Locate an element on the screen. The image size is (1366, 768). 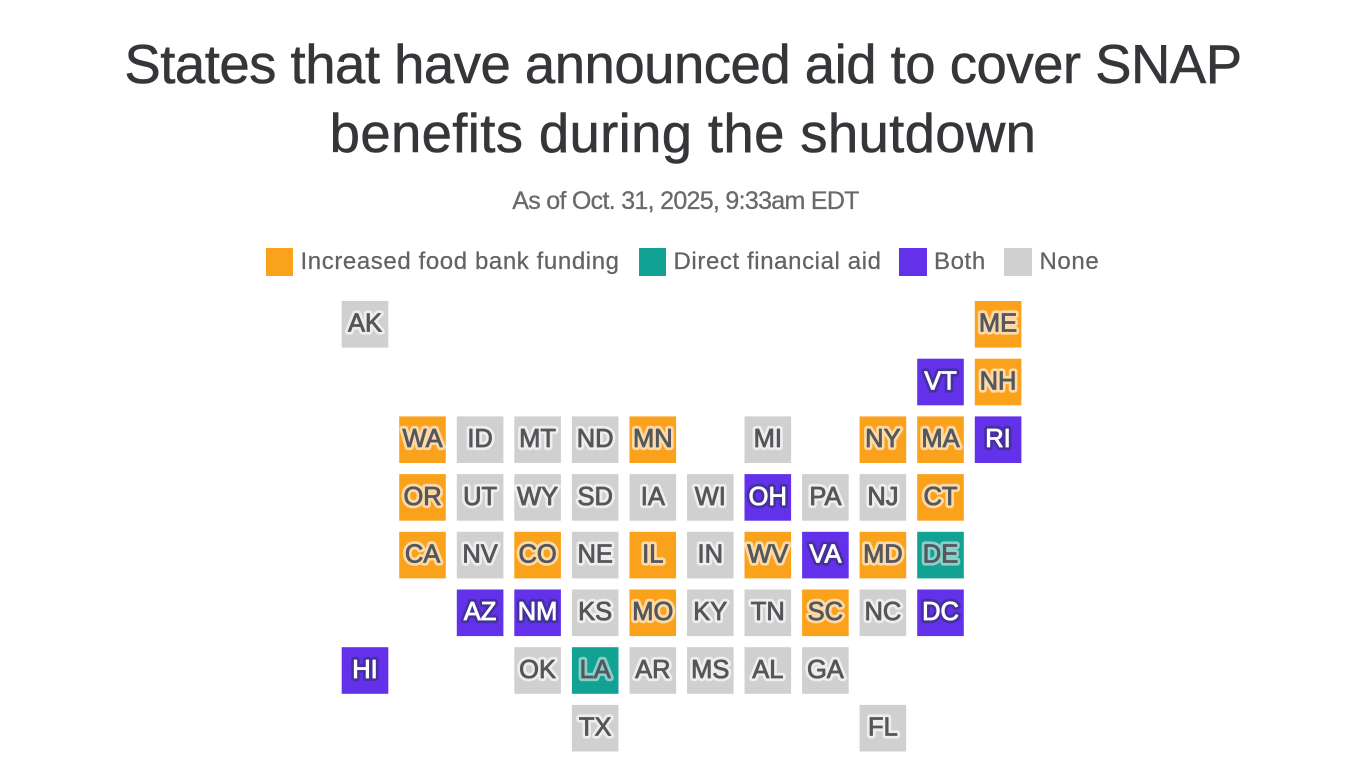
svg-text: AK is located at coordinates (365, 324).